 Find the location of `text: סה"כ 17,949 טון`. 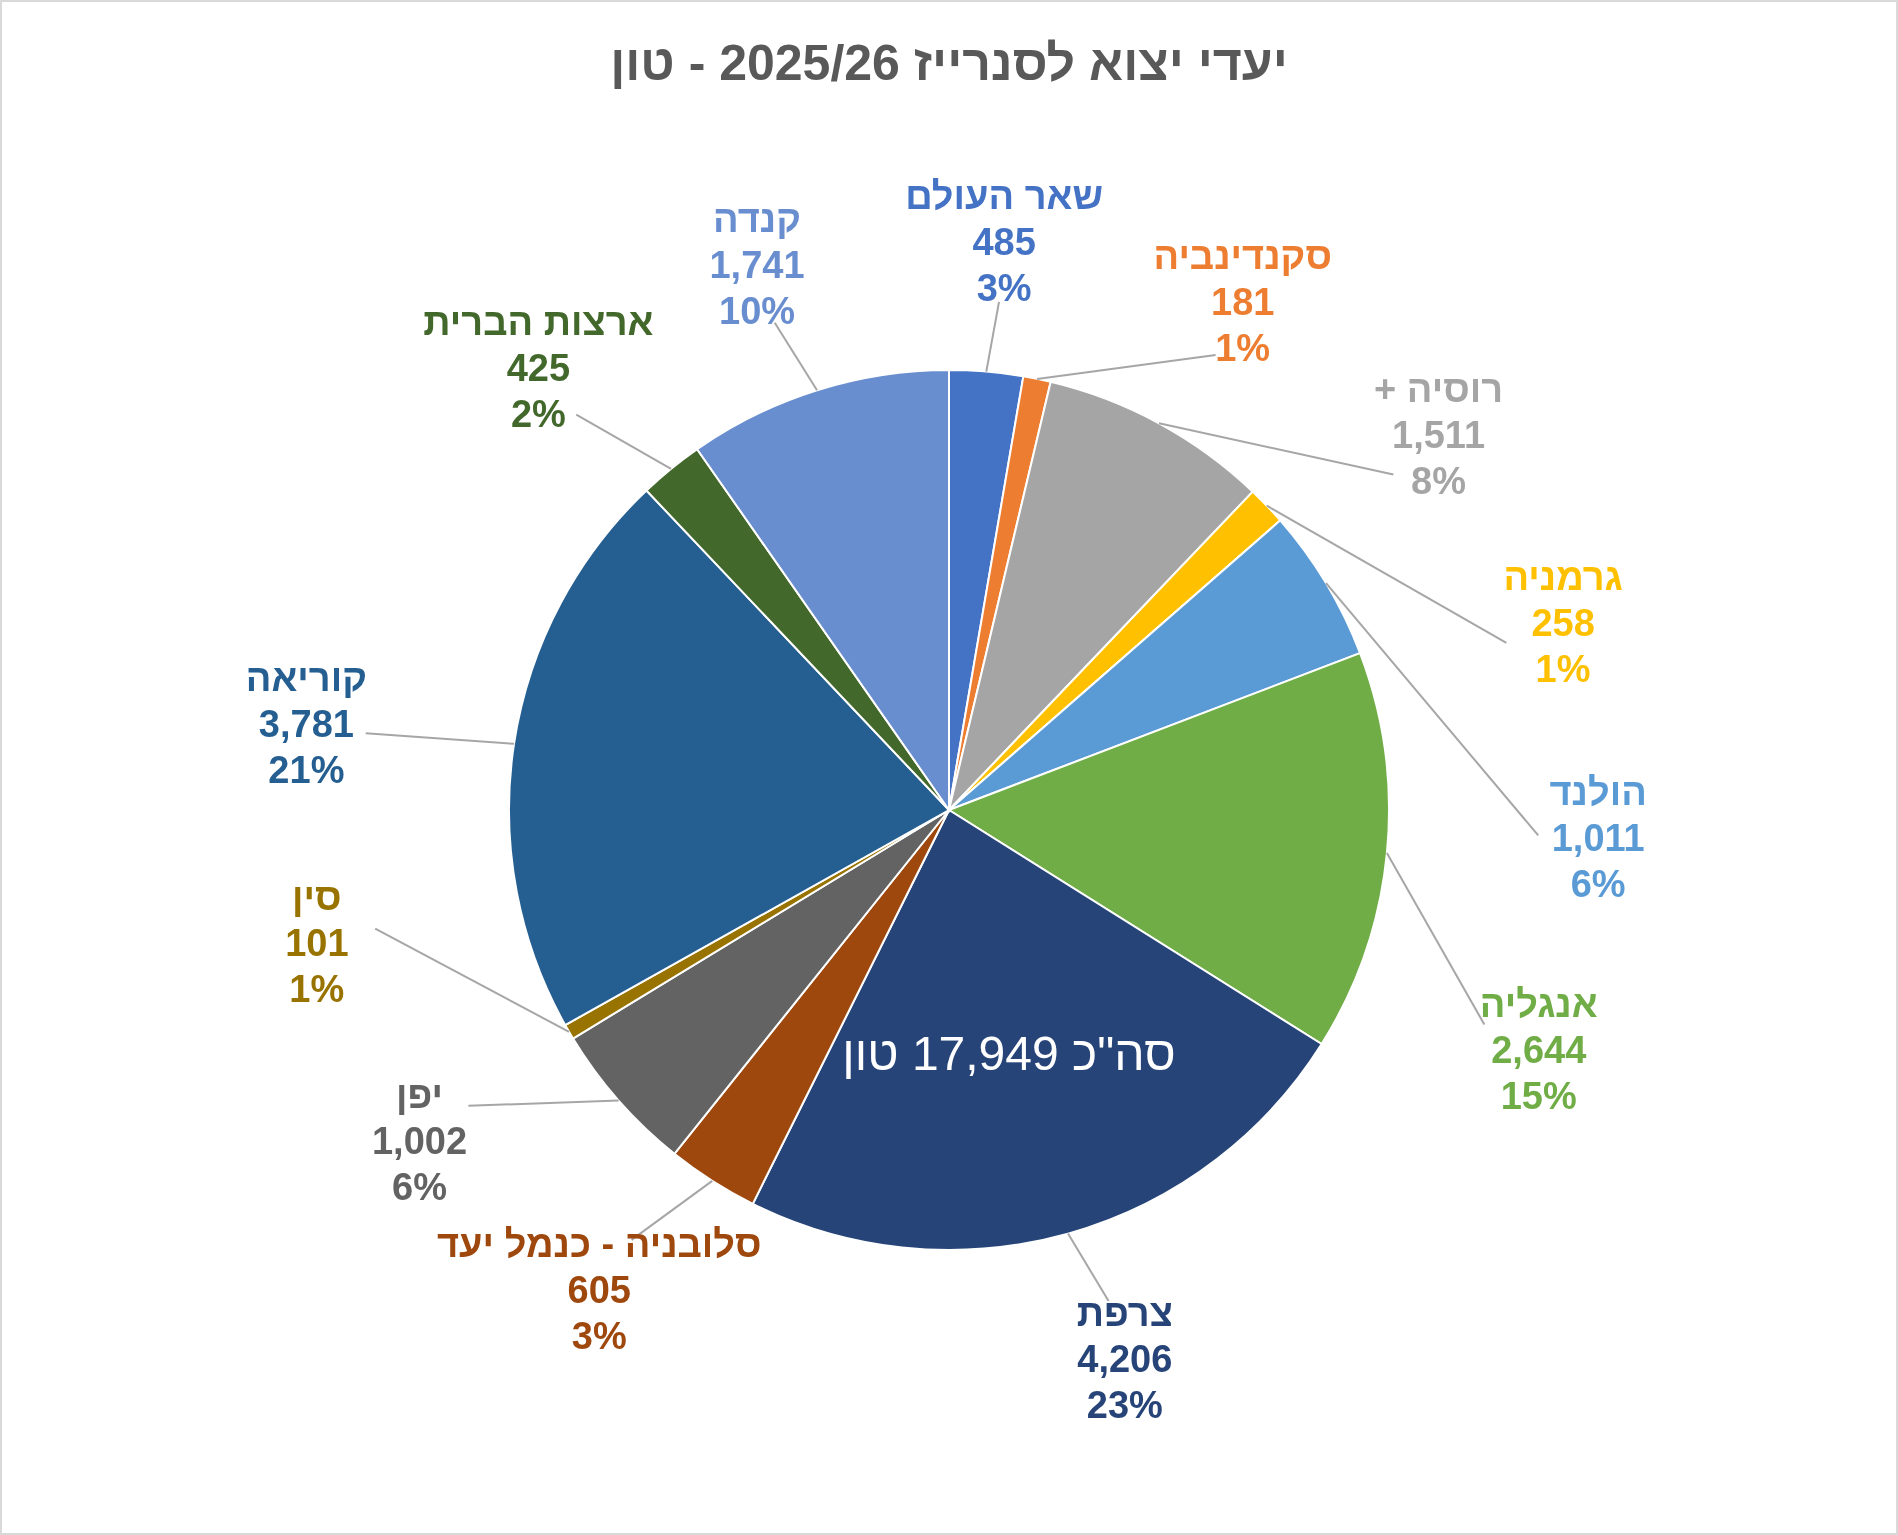

text: סה"כ 17,949 טון is located at coordinates (1009, 1053).